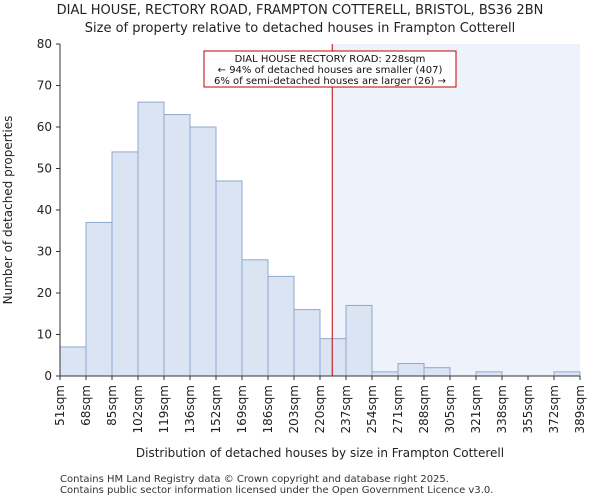  I want to click on y-tick-label: 20, so click(44, 293).